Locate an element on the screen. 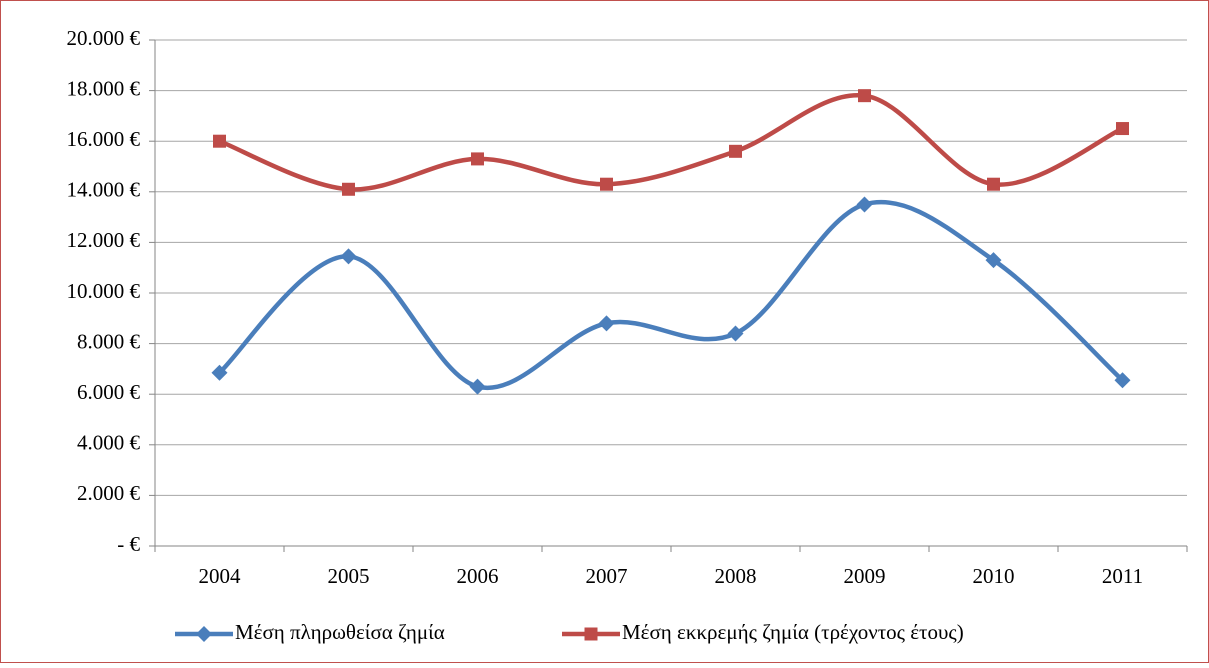  x-tick-label: 2008 is located at coordinates (736, 576).